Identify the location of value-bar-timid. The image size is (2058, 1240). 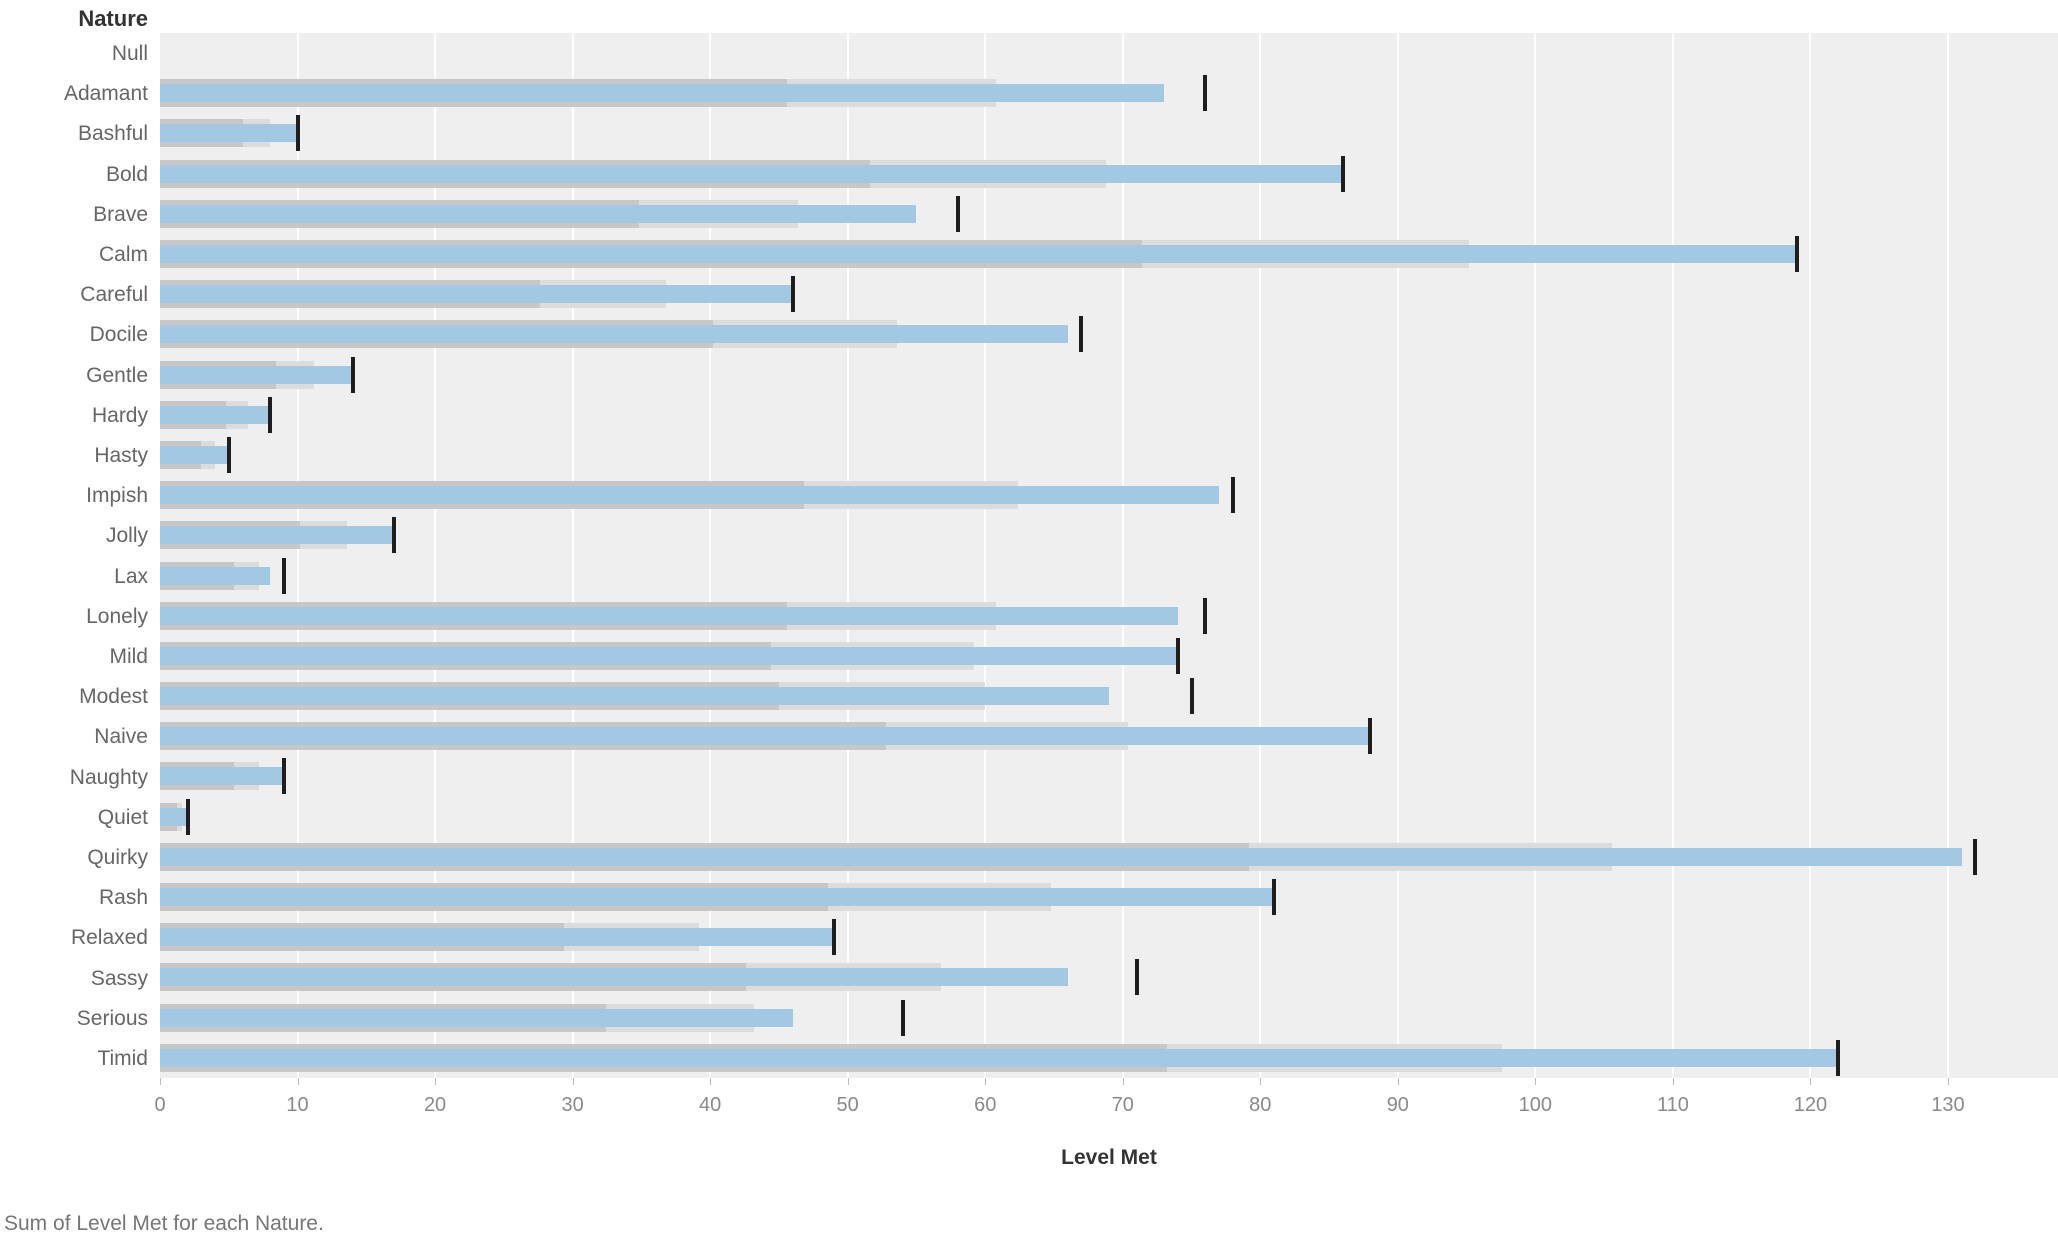
(999, 1057).